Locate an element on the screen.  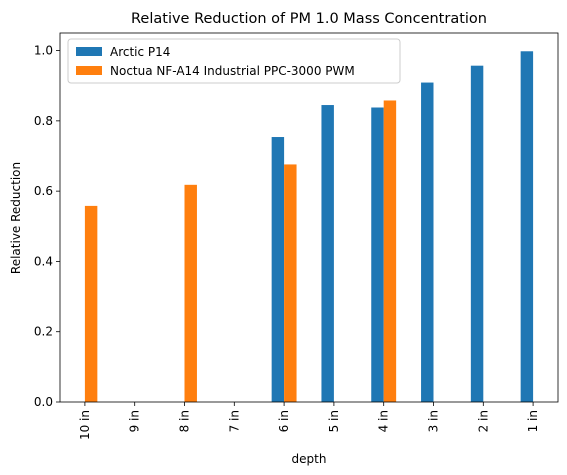
legend-box is located at coordinates (234, 61).